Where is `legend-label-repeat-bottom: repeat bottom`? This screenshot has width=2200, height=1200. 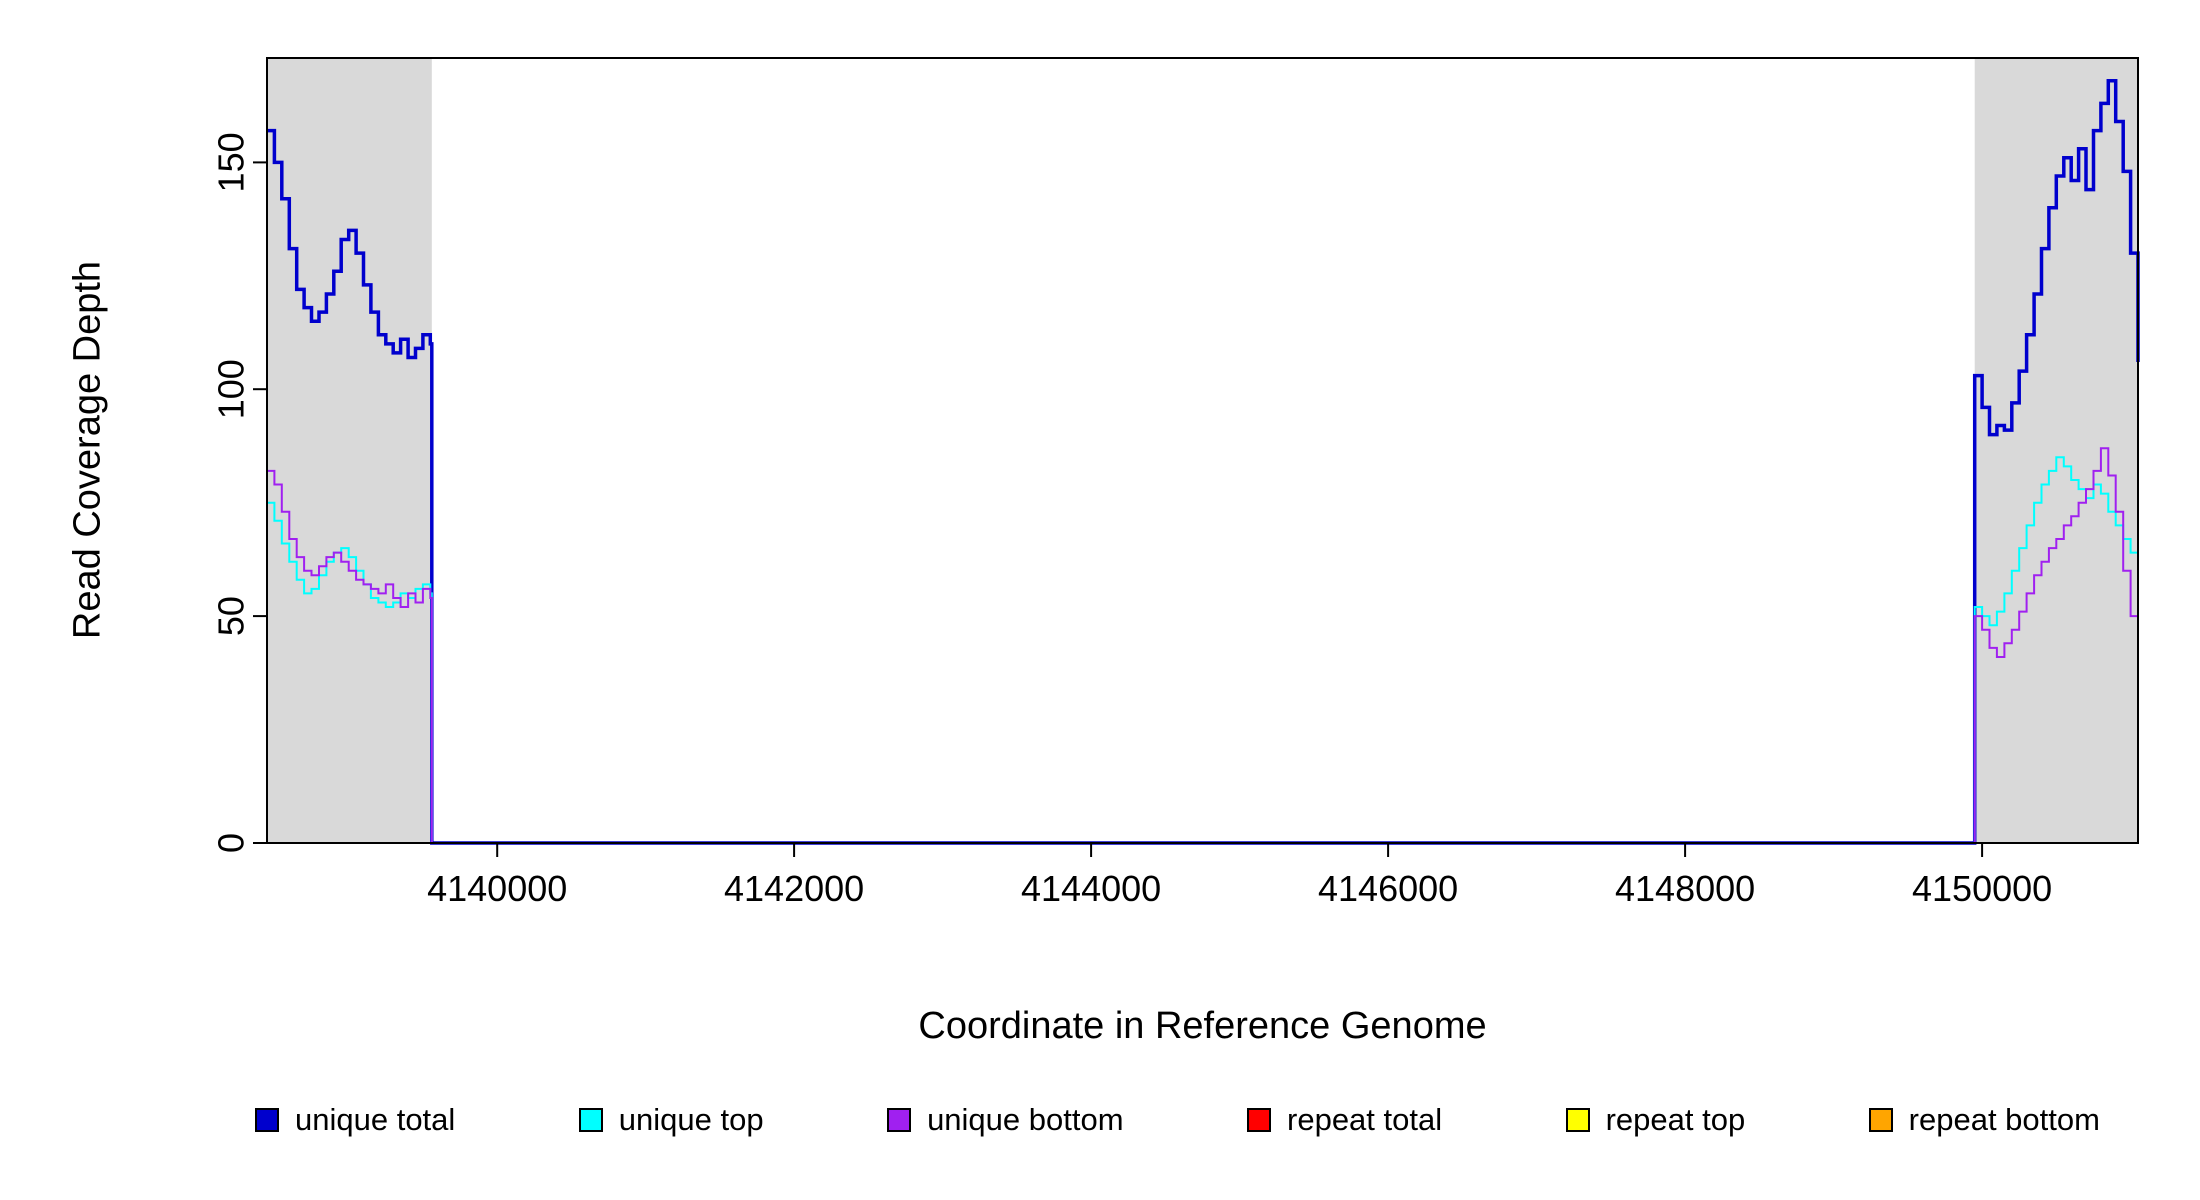
legend-label-repeat-bottom: repeat bottom is located at coordinates (2004, 1119).